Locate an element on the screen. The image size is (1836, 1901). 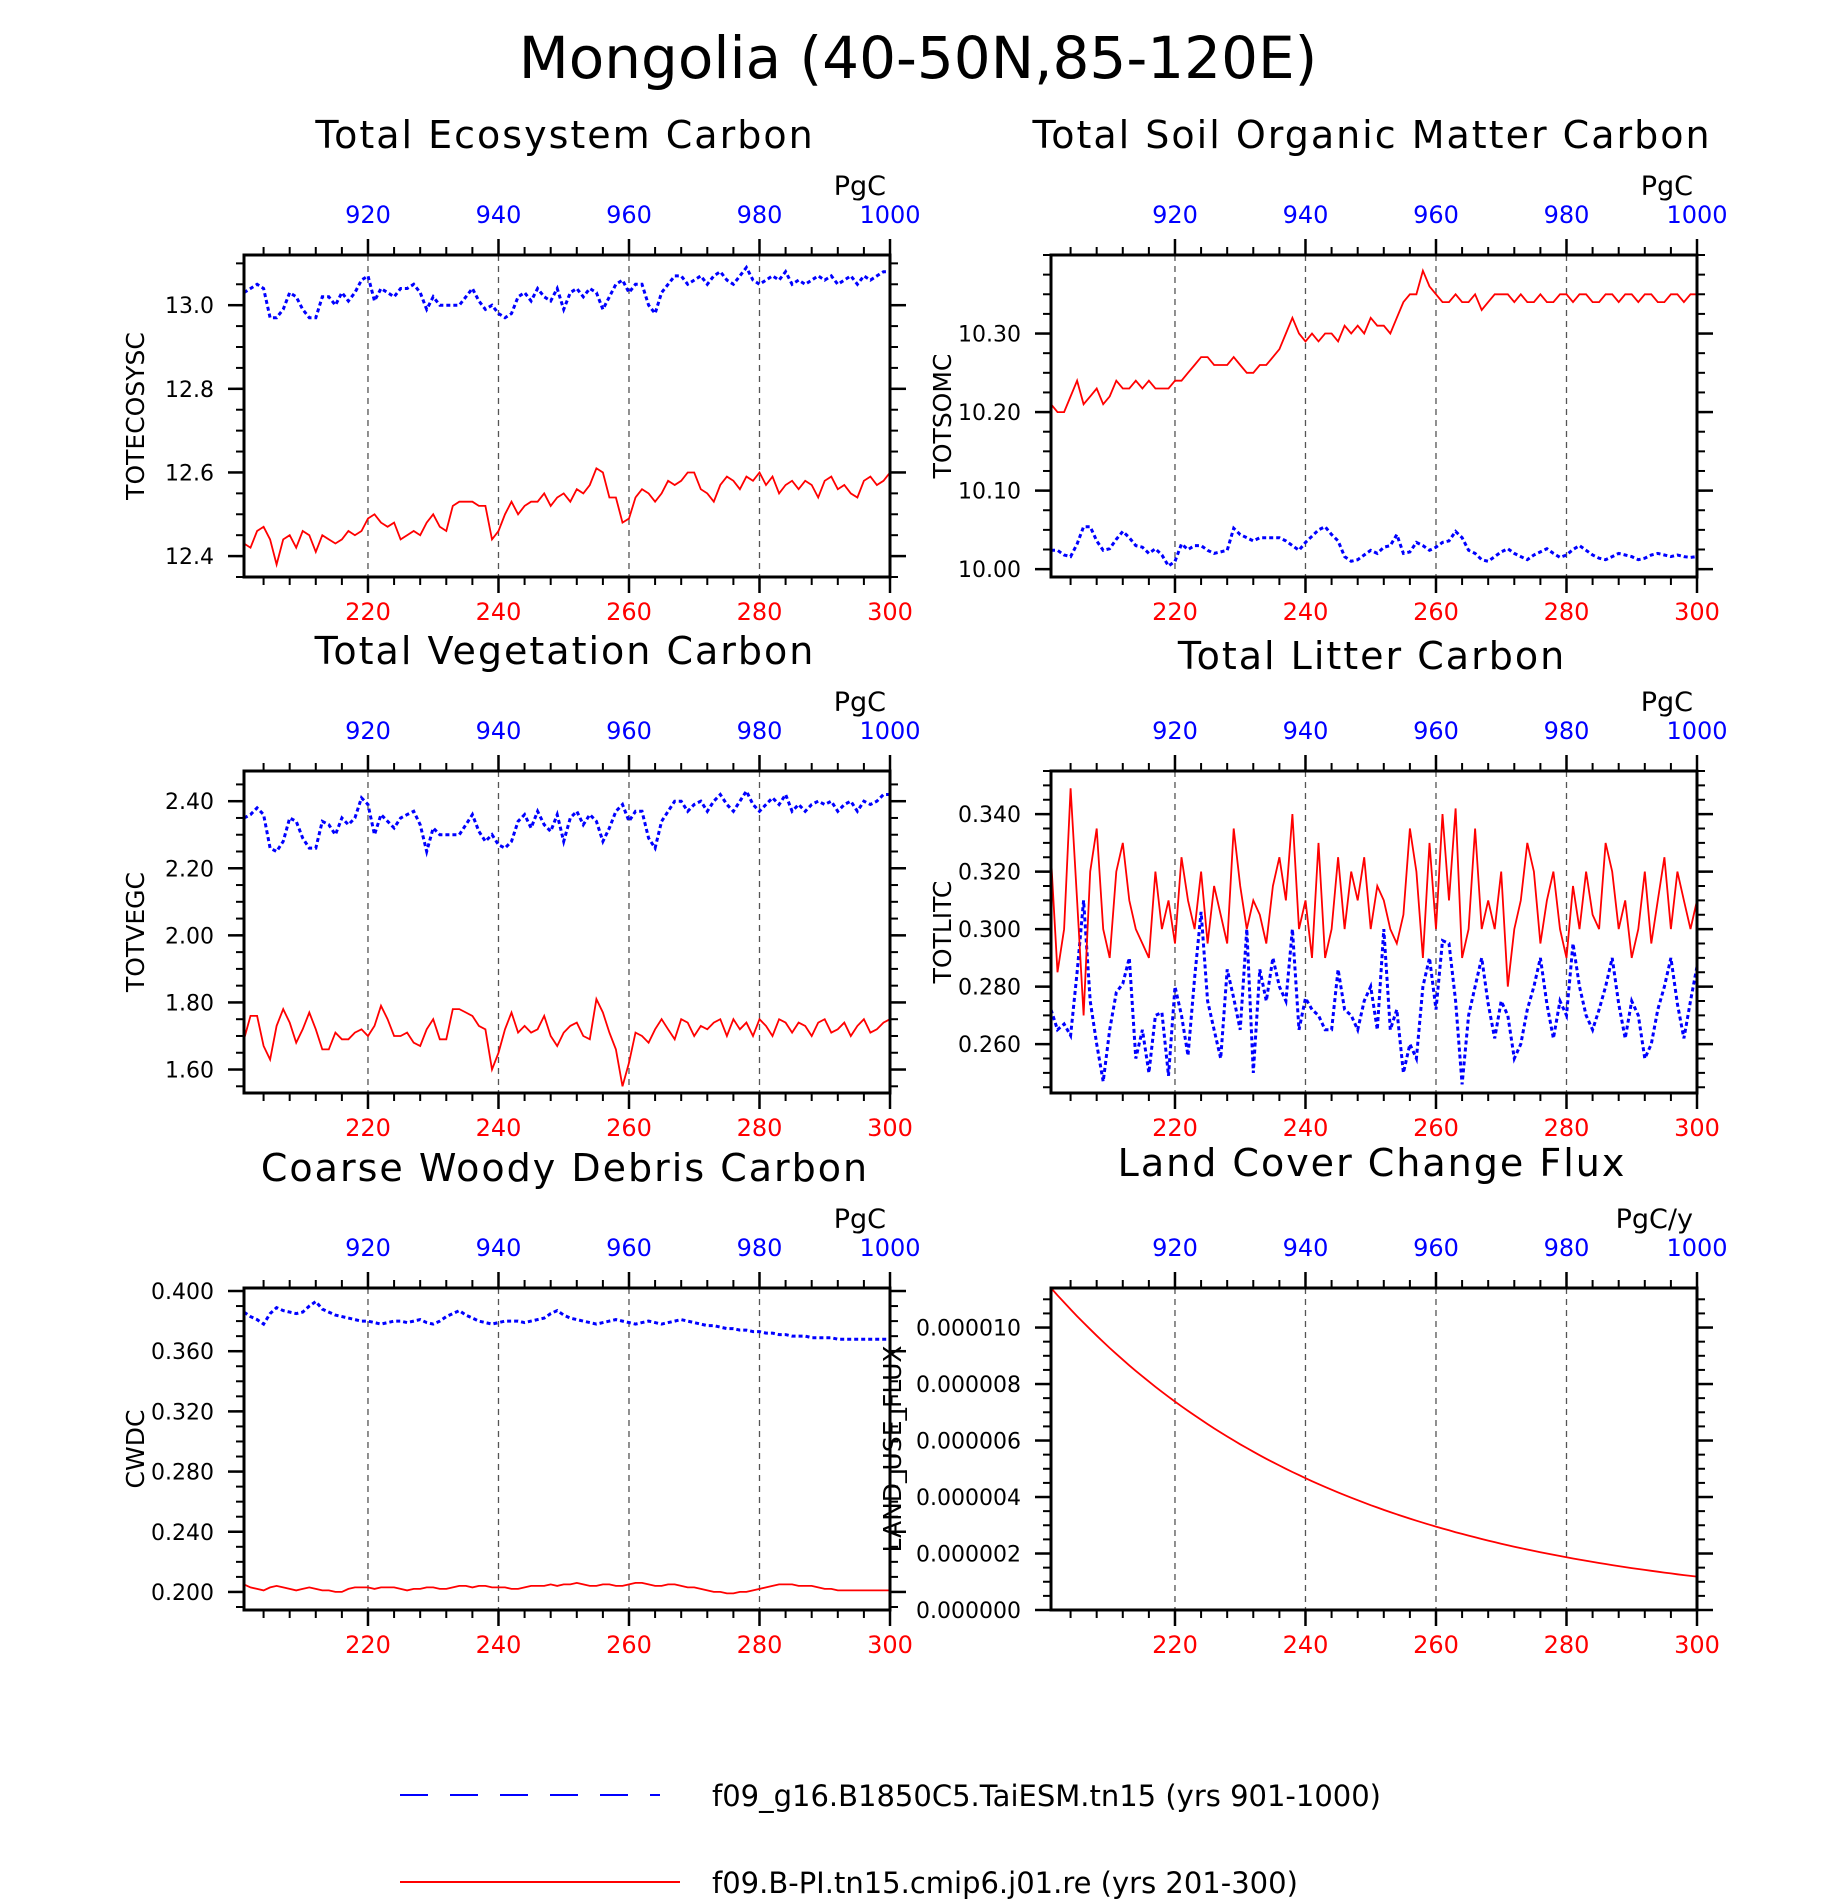
y-tick-label: 0.360 is located at coordinates (182, 1352).